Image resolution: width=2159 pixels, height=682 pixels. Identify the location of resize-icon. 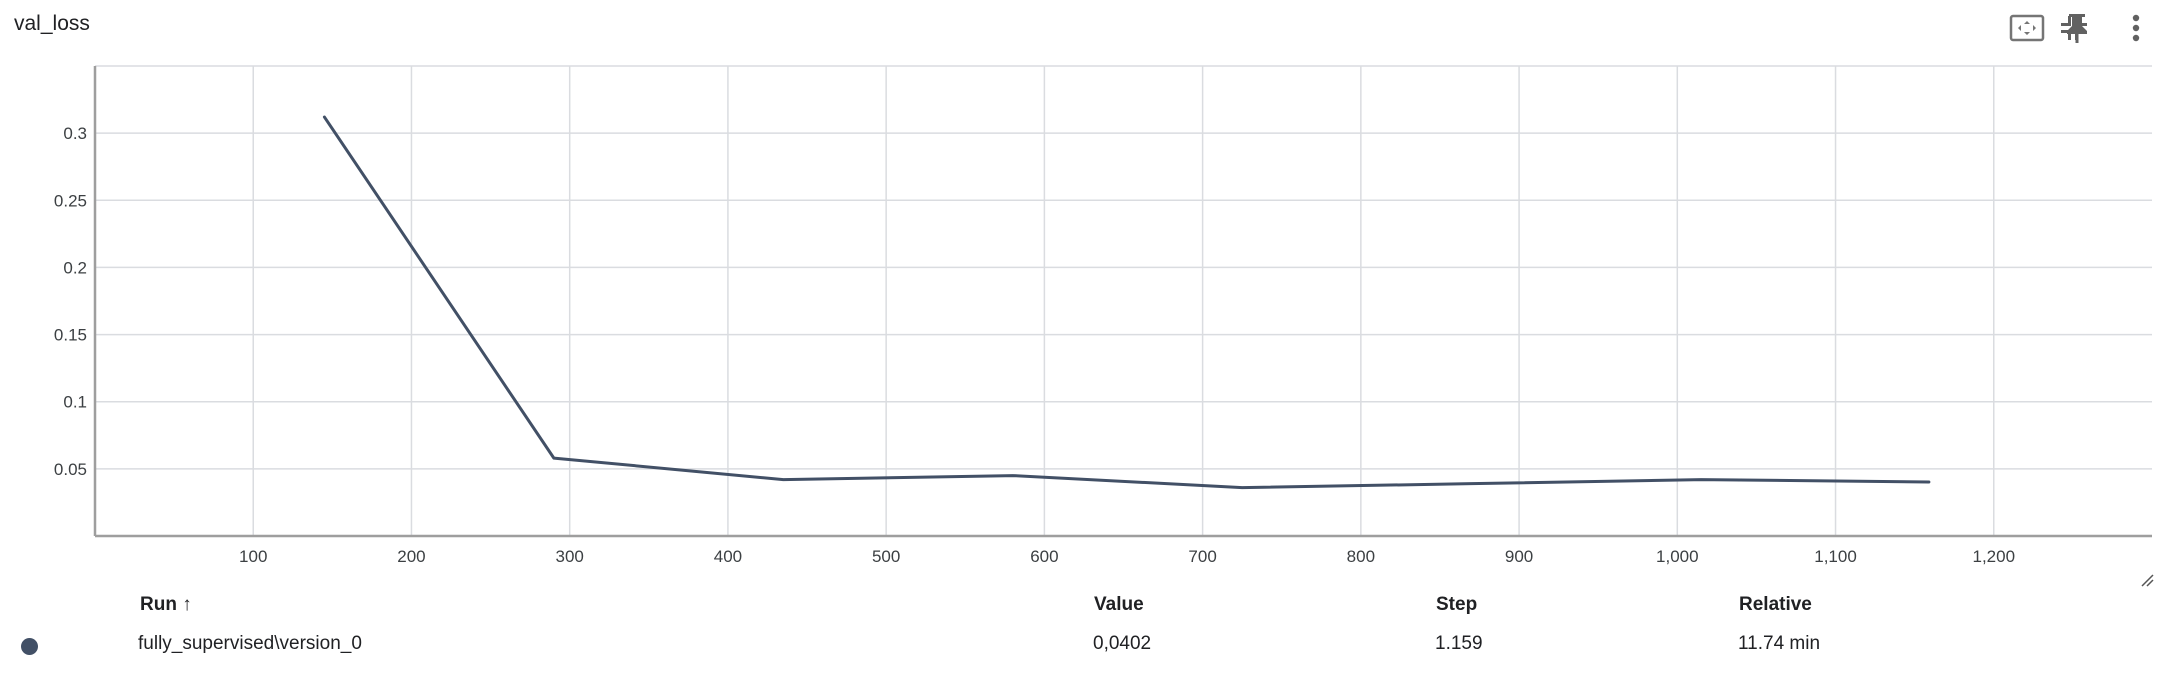
(2147, 583).